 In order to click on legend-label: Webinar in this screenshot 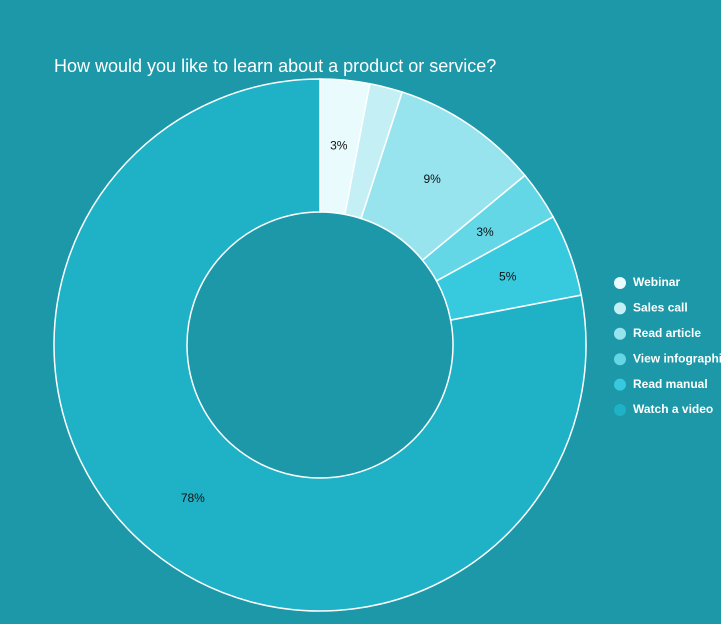, I will do `click(656, 282)`.